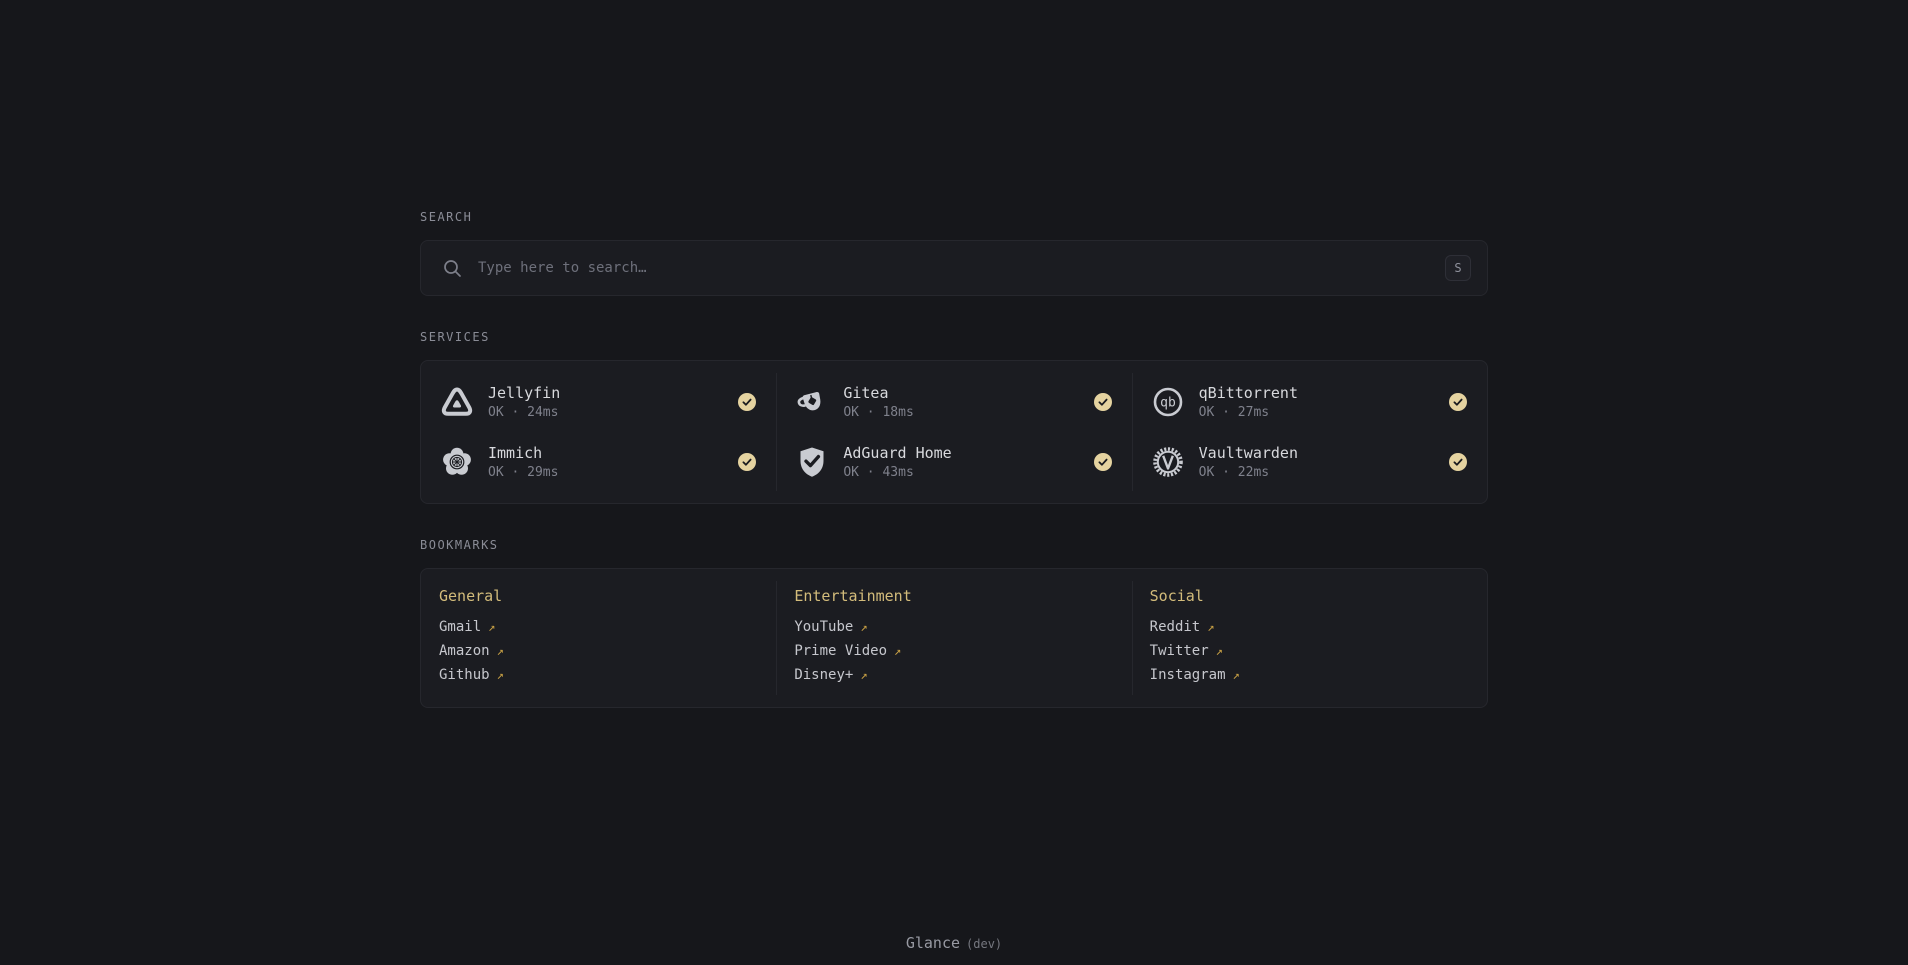 This screenshot has width=1908, height=965. I want to click on qbittorrent-icon: qb, so click(1168, 402).